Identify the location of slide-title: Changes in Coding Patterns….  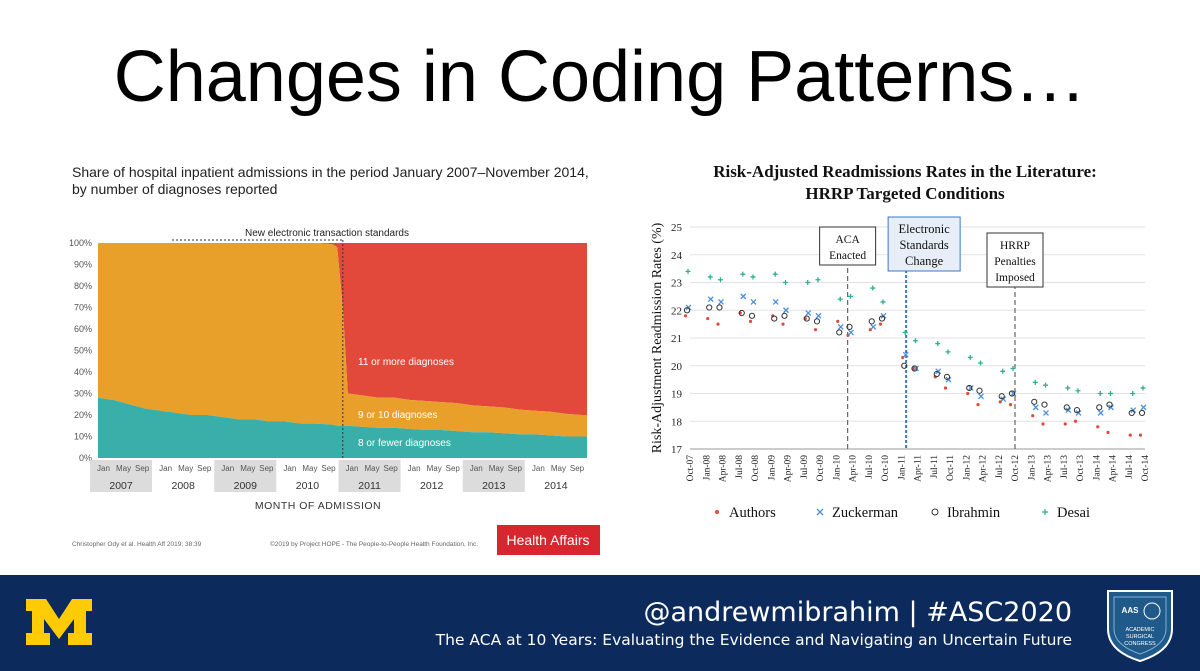
(600, 77).